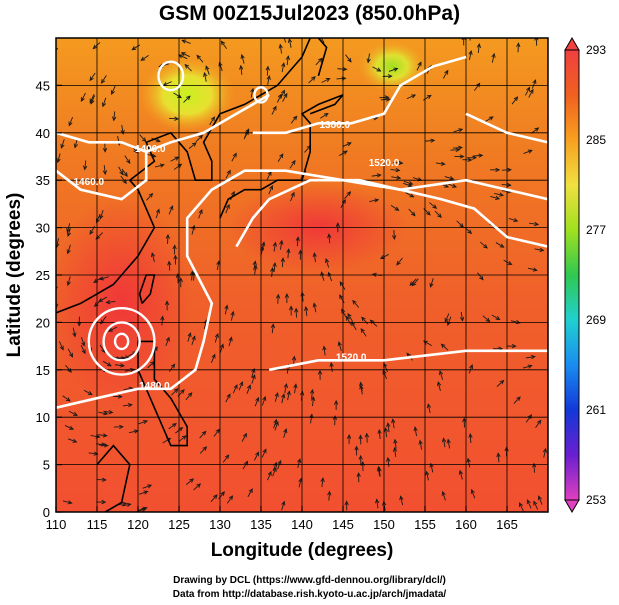 The image size is (619, 605). What do you see at coordinates (43, 417) in the screenshot?
I see `y-tick-label: 10` at bounding box center [43, 417].